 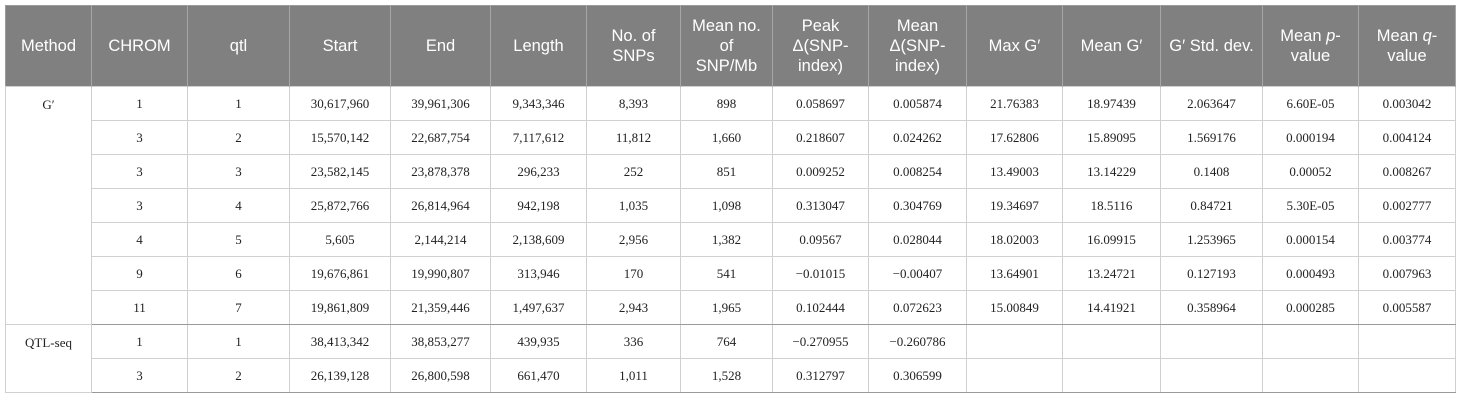 I want to click on data-cell: 0.008267, so click(x=1407, y=171).